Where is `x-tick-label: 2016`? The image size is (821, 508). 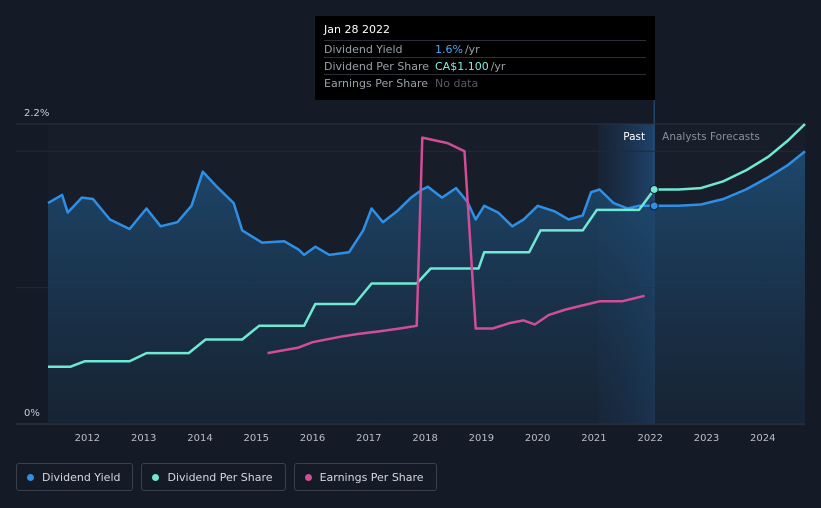
x-tick-label: 2016 is located at coordinates (312, 438).